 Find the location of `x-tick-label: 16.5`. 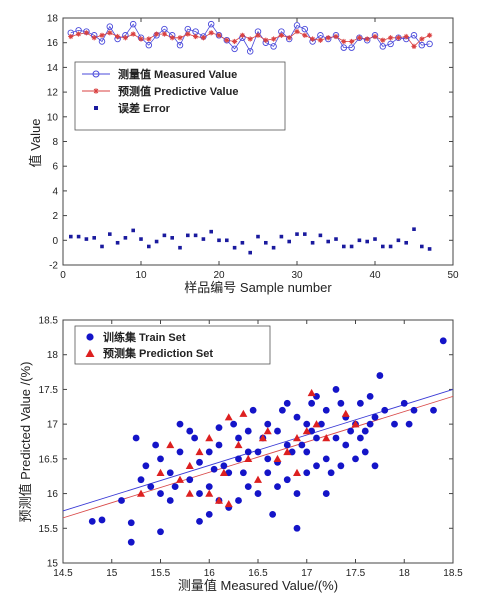

x-tick-label: 16.5 is located at coordinates (258, 573).